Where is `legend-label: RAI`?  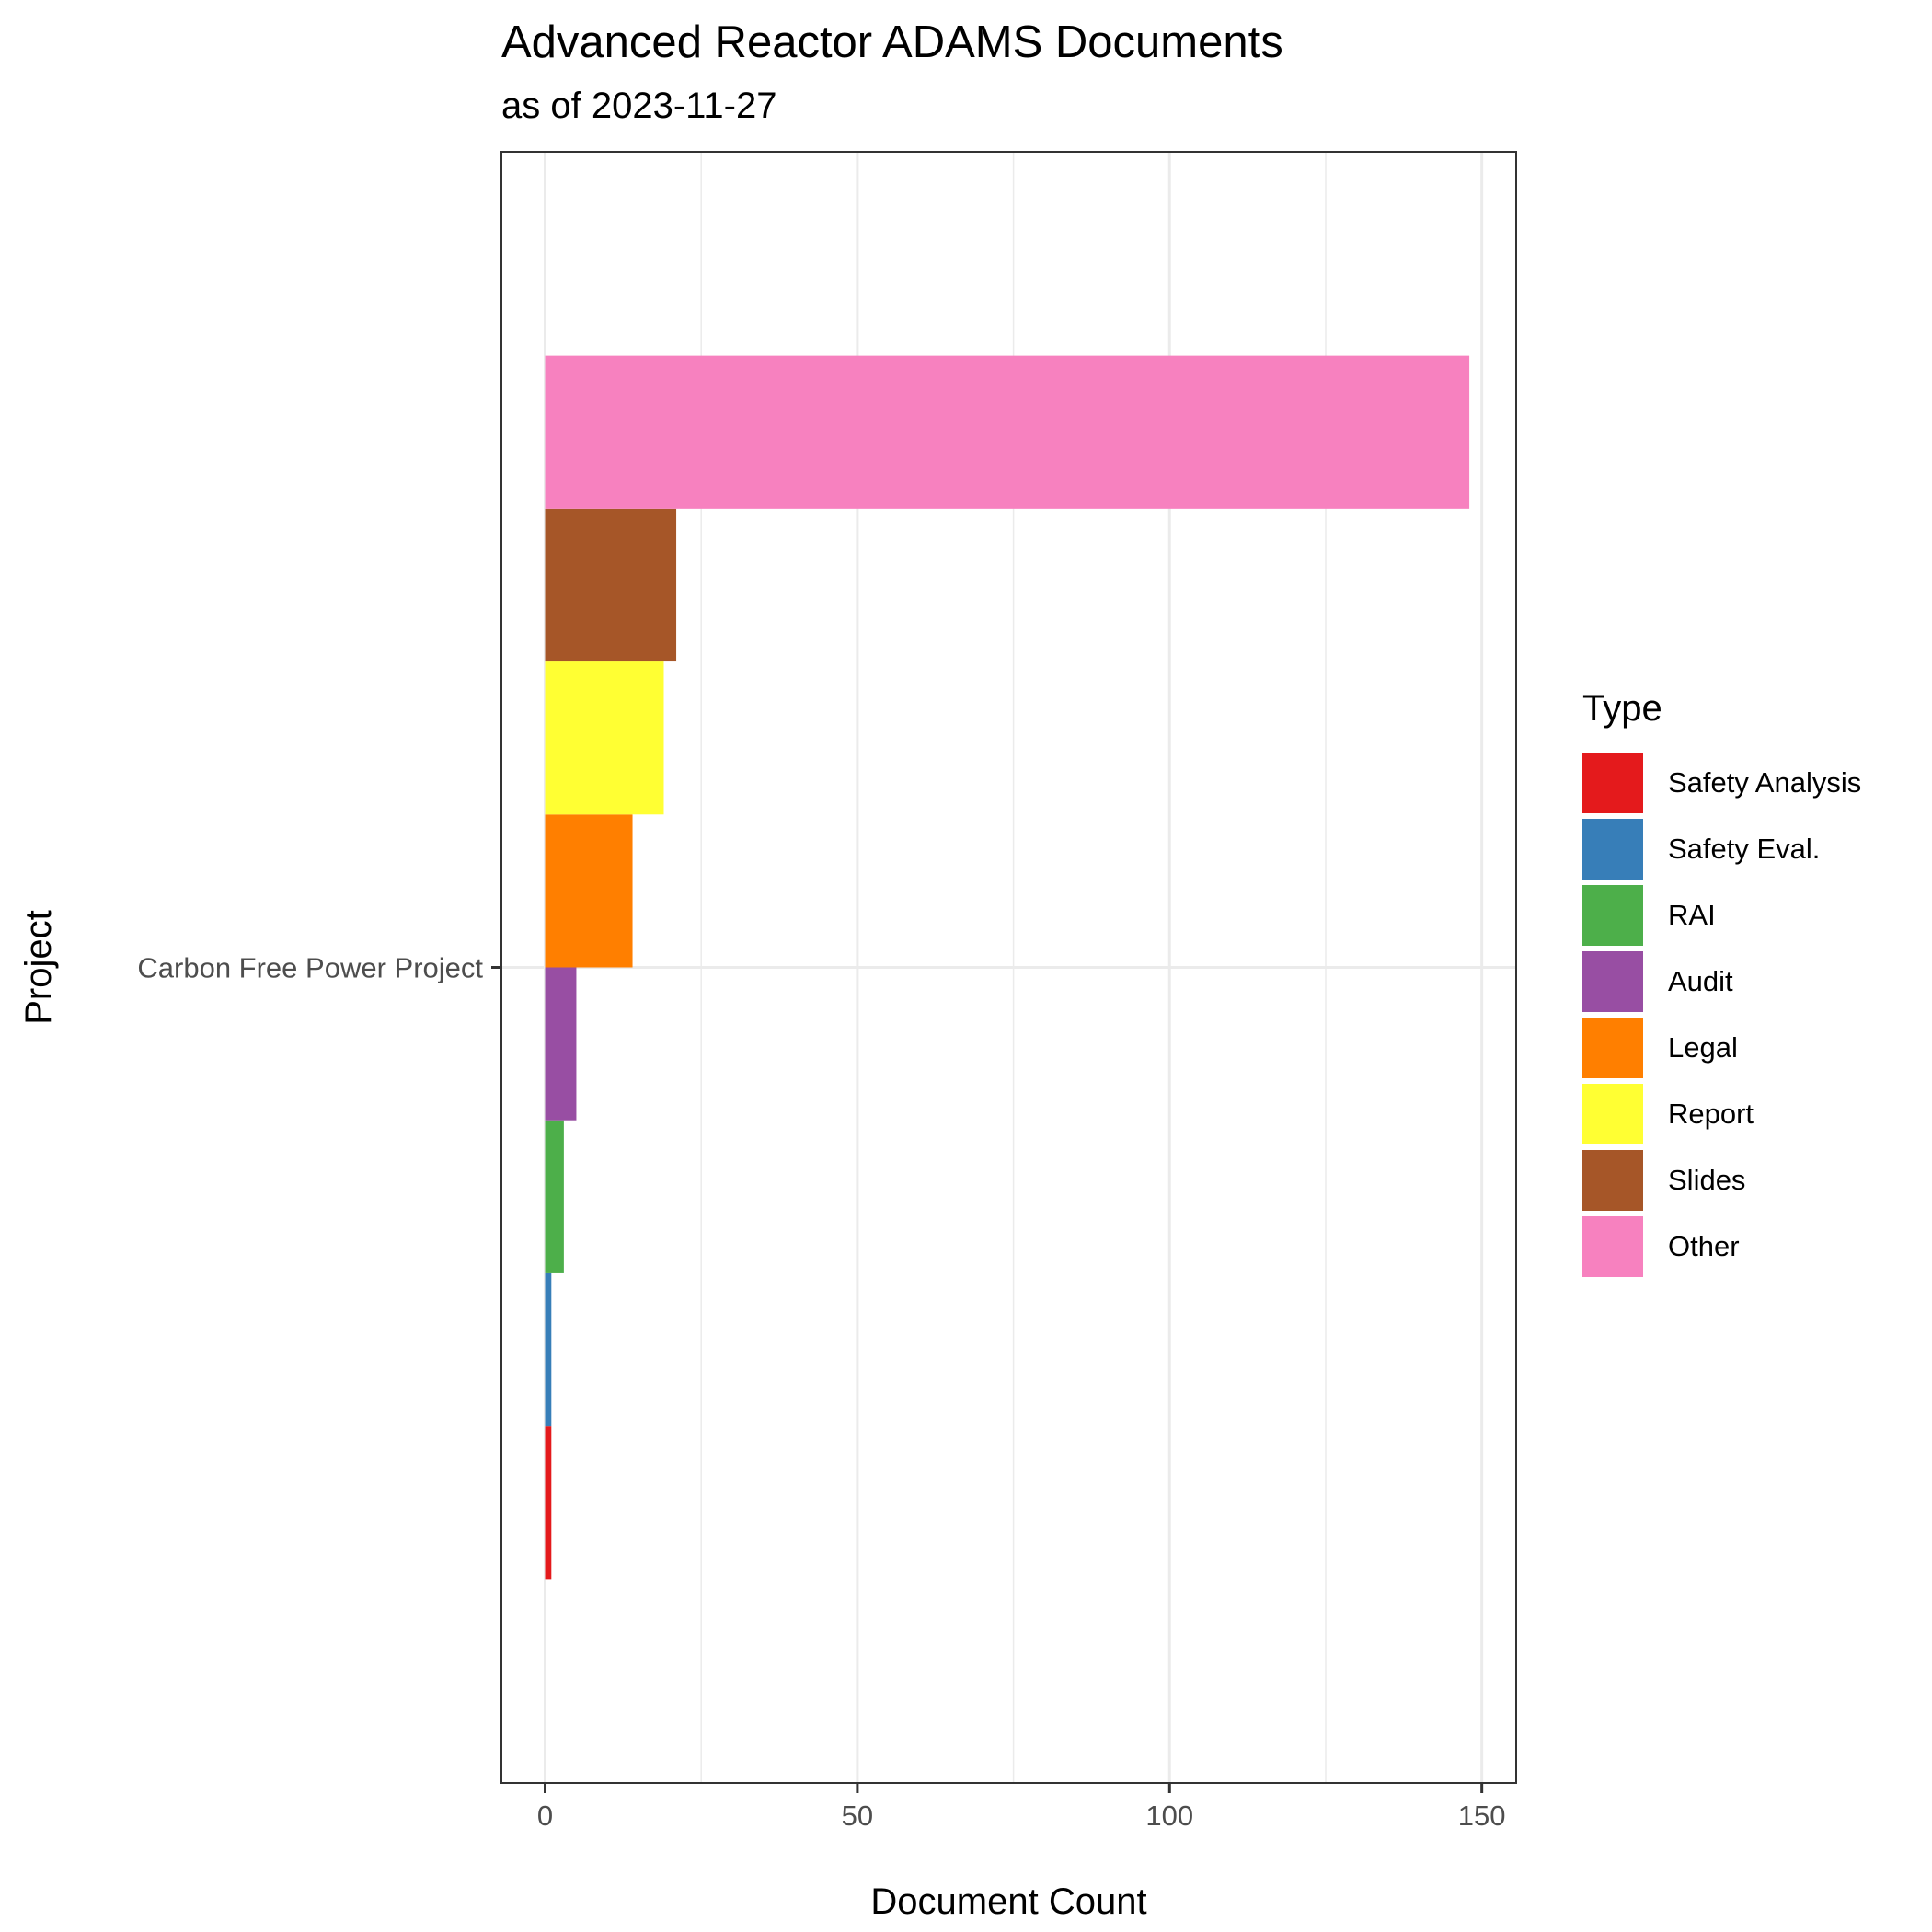 legend-label: RAI is located at coordinates (1692, 915).